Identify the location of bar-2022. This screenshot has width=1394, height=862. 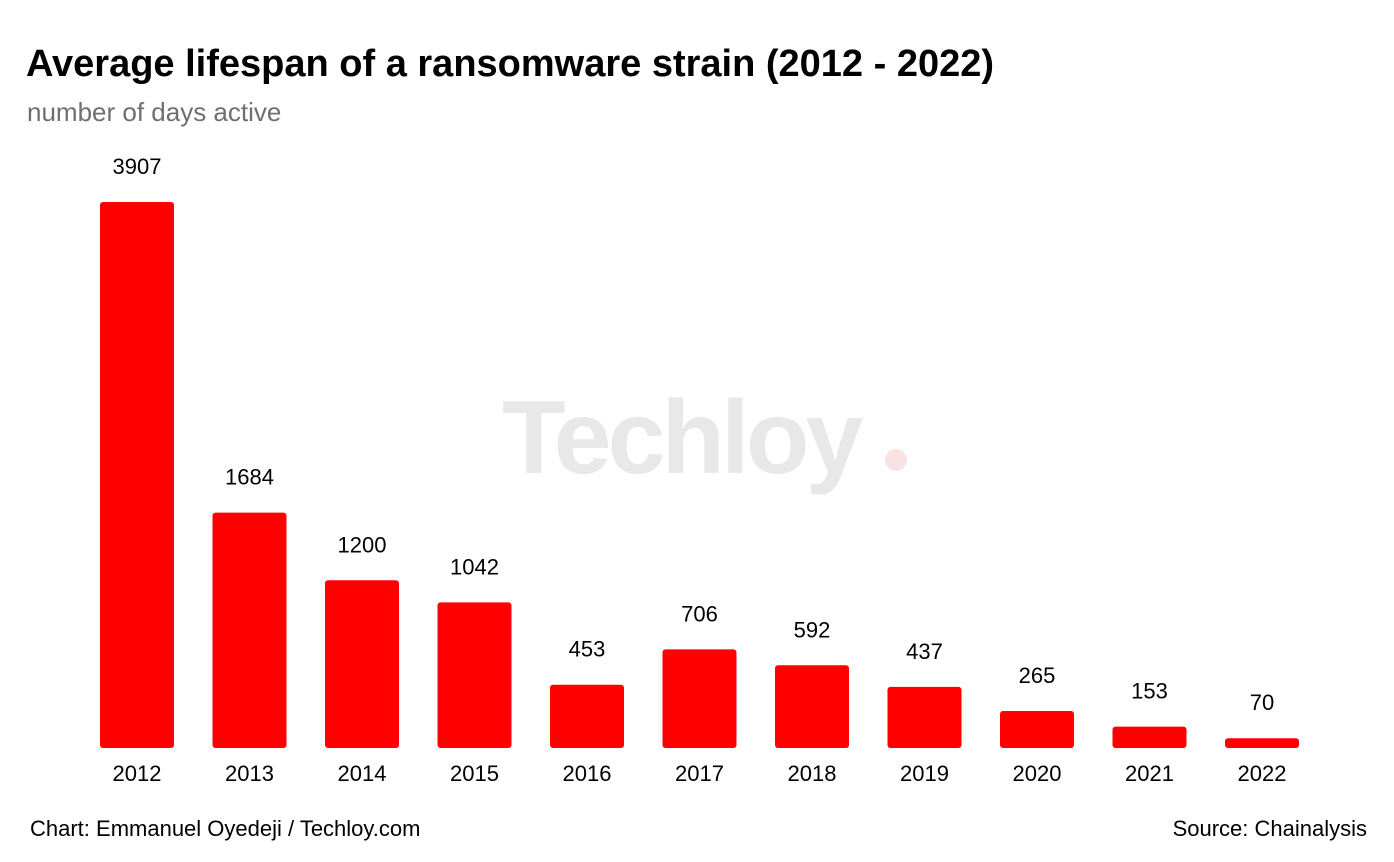
(1262, 743).